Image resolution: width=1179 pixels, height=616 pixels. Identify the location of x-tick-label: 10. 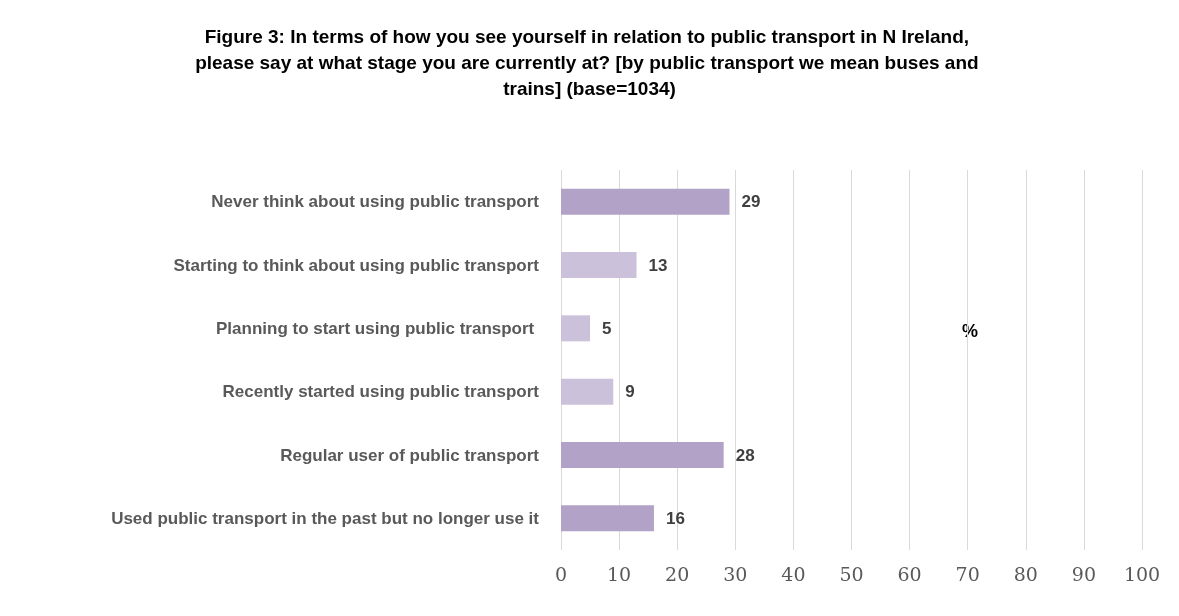
(619, 573).